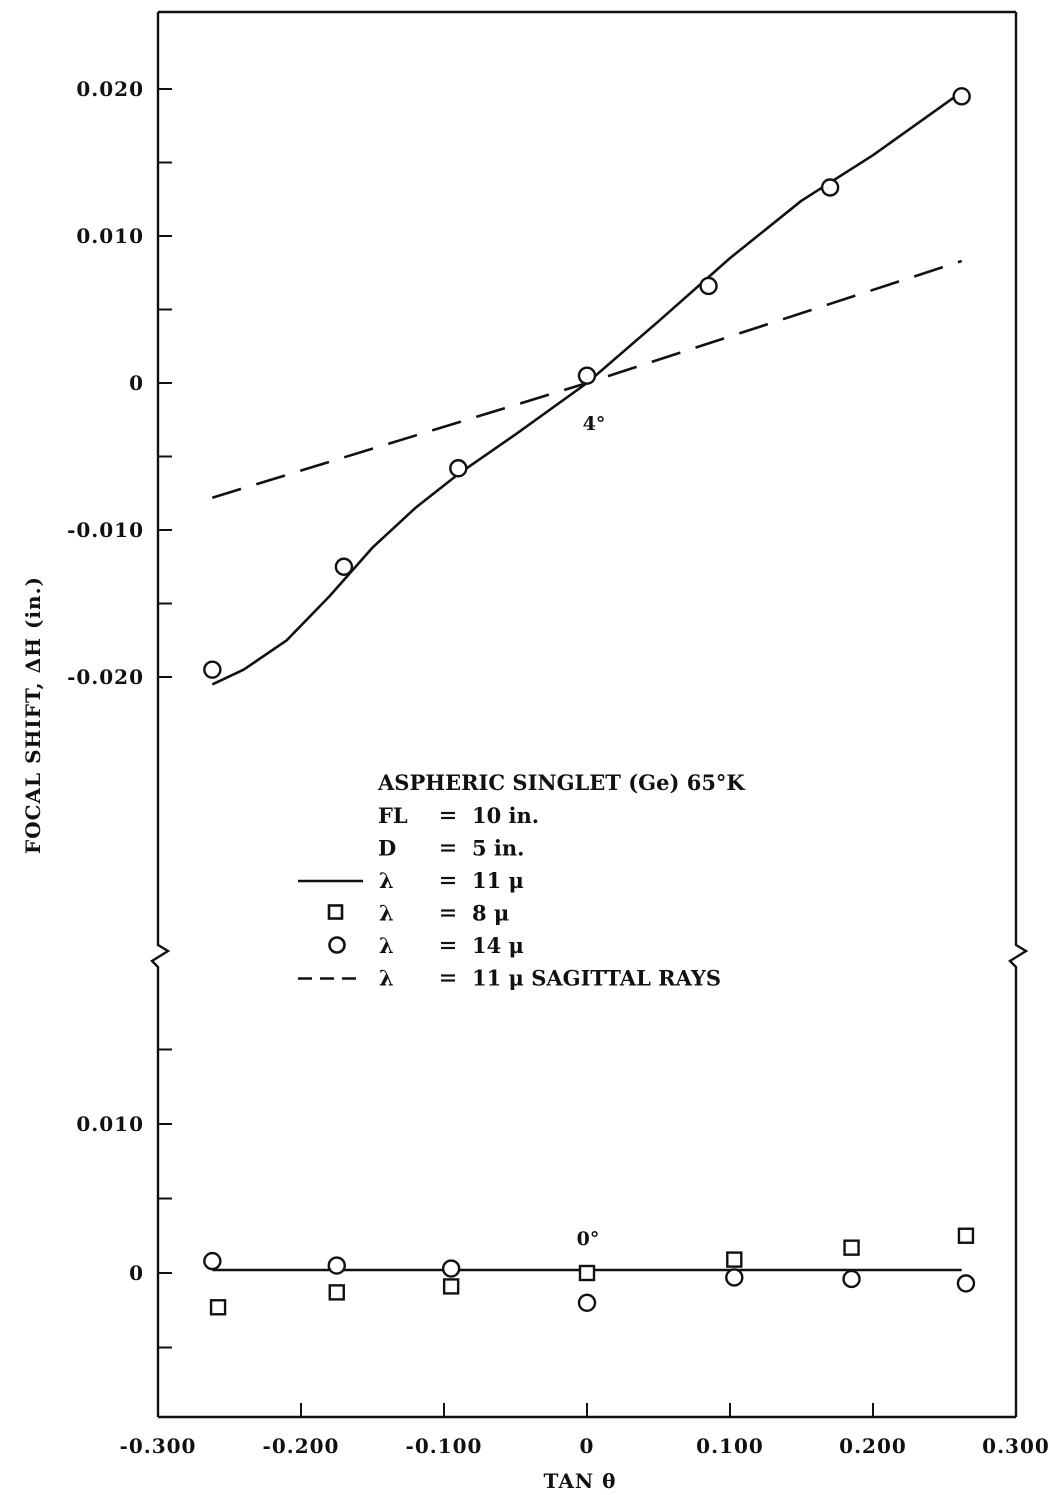  What do you see at coordinates (594, 424) in the screenshot?
I see `upper-annotation: 4°` at bounding box center [594, 424].